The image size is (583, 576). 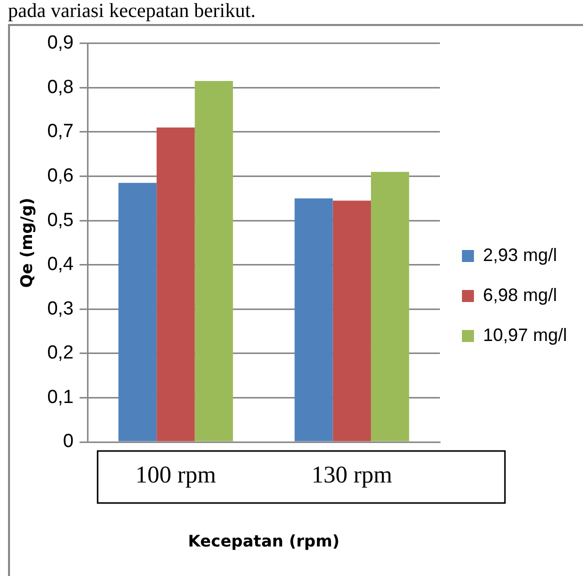 I want to click on y-tick-label: 0,4, so click(x=60, y=265).